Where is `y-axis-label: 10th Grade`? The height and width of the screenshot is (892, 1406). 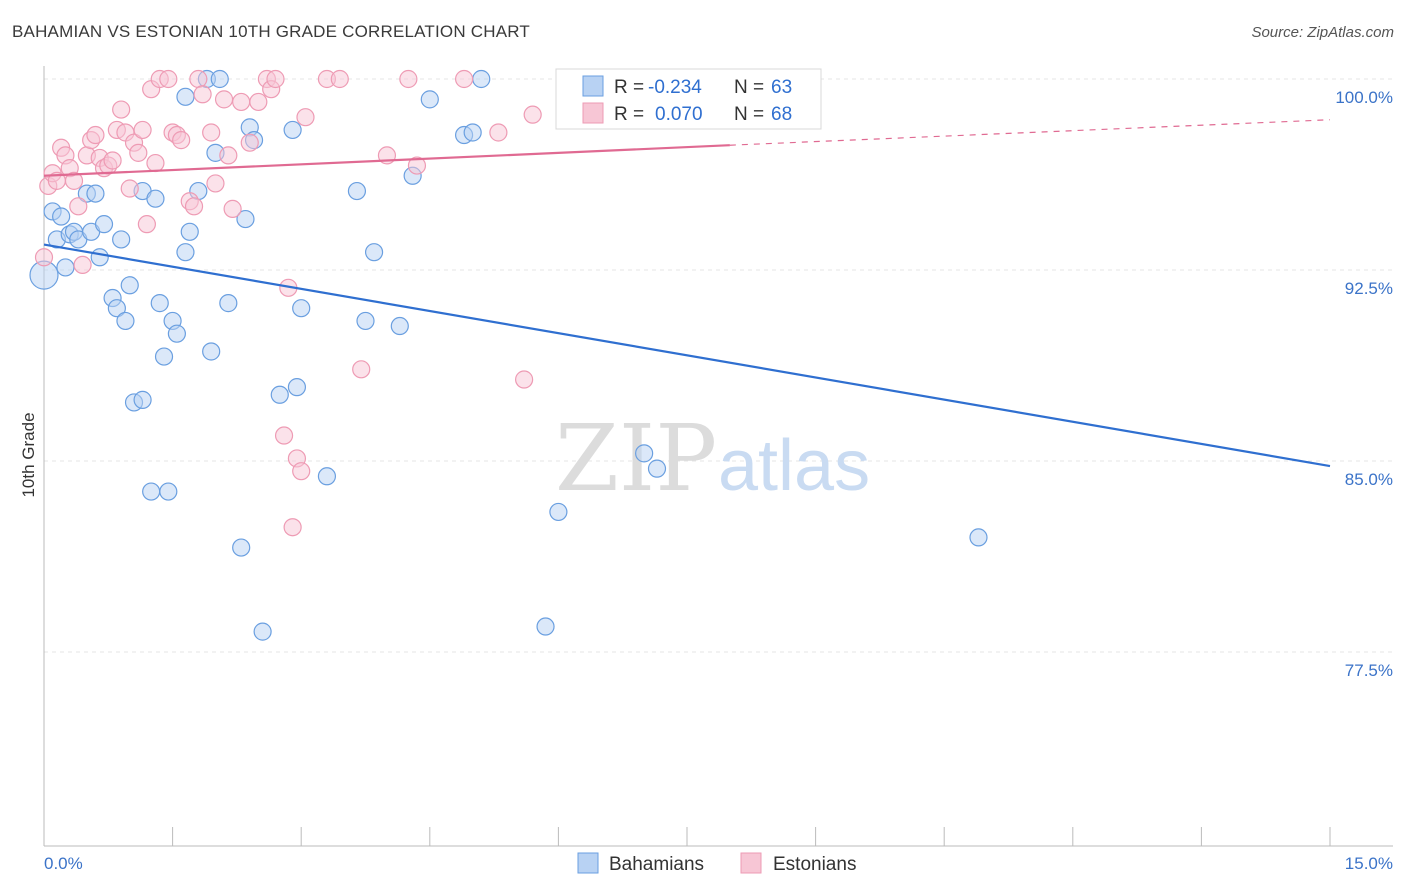
y-axis-label: 10th Grade is located at coordinates (28, 454).